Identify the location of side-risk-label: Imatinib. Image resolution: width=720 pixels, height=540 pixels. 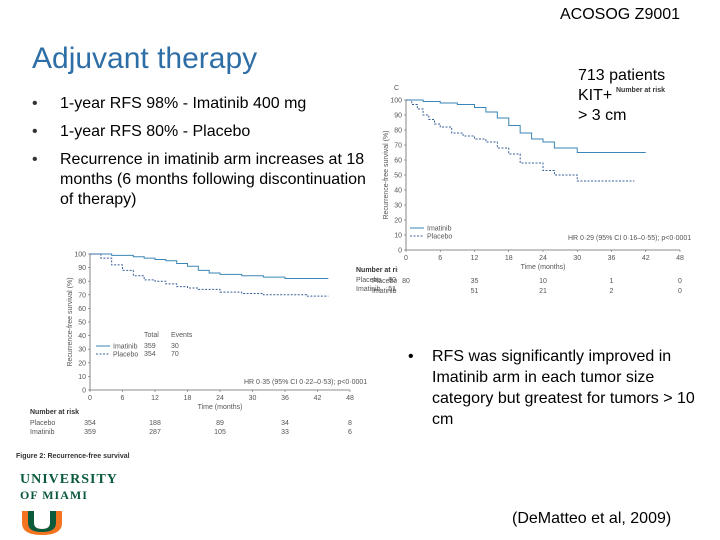
(368, 289).